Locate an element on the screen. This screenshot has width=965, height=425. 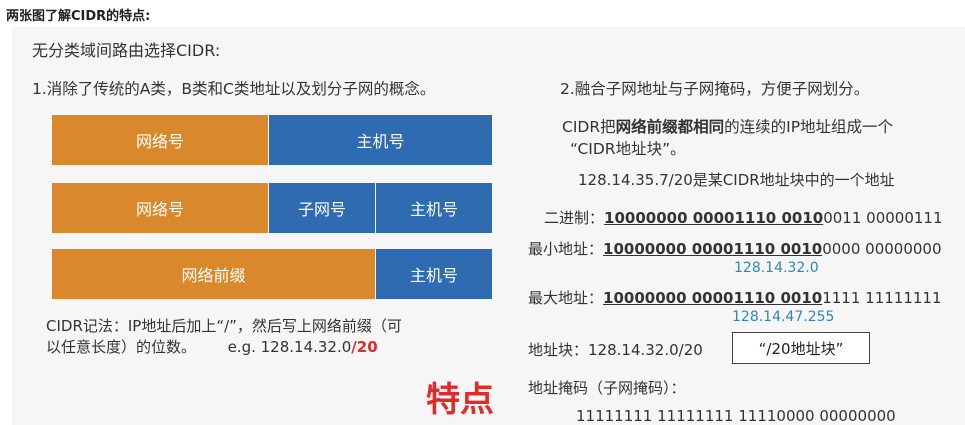
notation-example-suffix: /20 is located at coordinates (364, 347).